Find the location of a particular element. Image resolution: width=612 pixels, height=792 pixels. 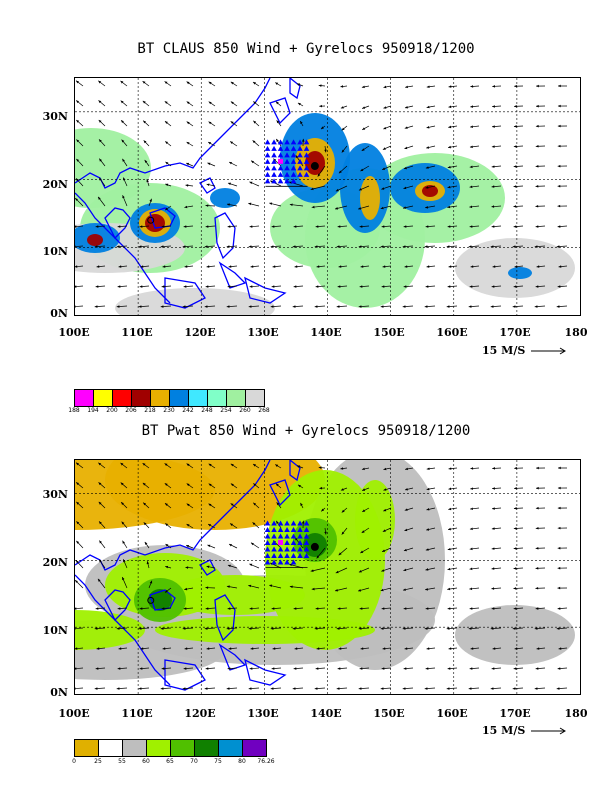

scale-arrow-icon is located at coordinates (549, 731).